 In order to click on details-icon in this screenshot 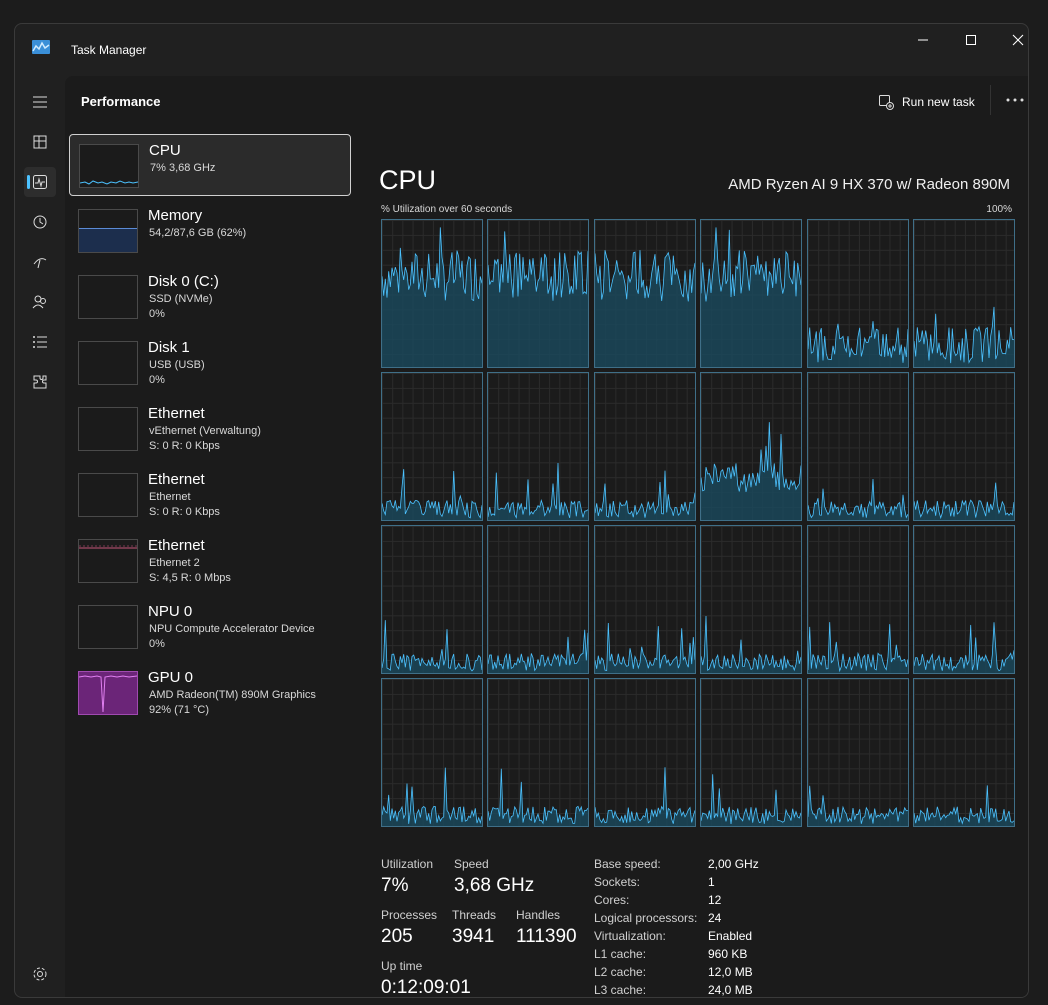, I will do `click(40, 342)`.